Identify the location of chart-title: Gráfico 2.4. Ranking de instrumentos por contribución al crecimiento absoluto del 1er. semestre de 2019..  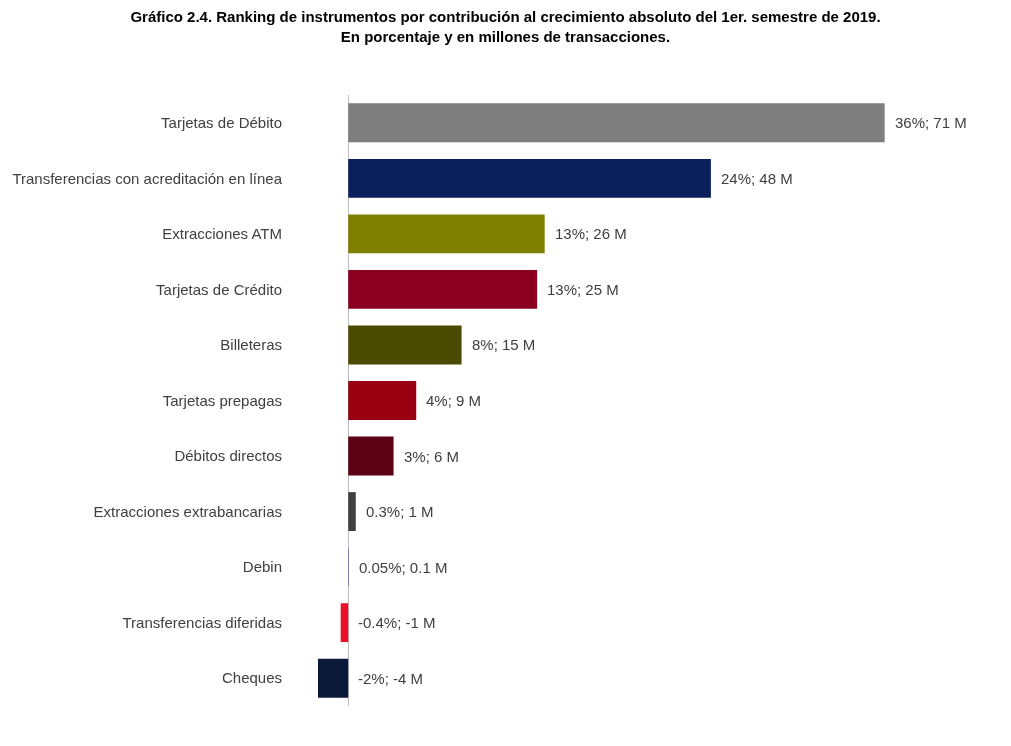
(505, 17).